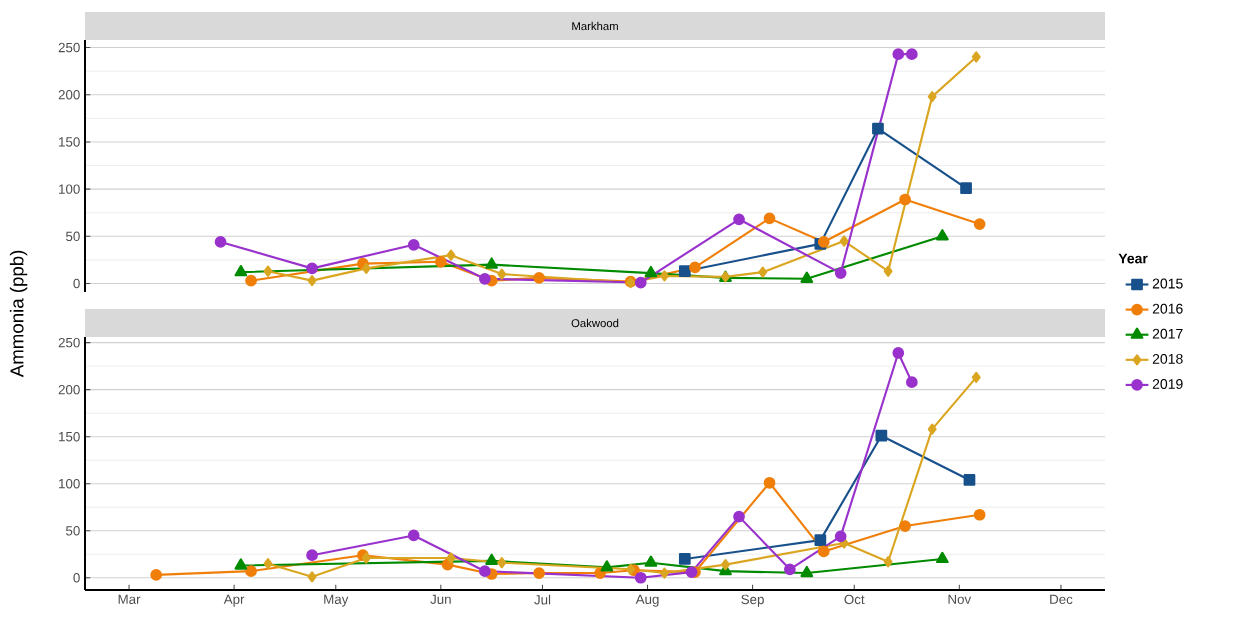 This screenshot has width=1235, height=620. I want to click on x-tick-label: Sep, so click(752, 600).